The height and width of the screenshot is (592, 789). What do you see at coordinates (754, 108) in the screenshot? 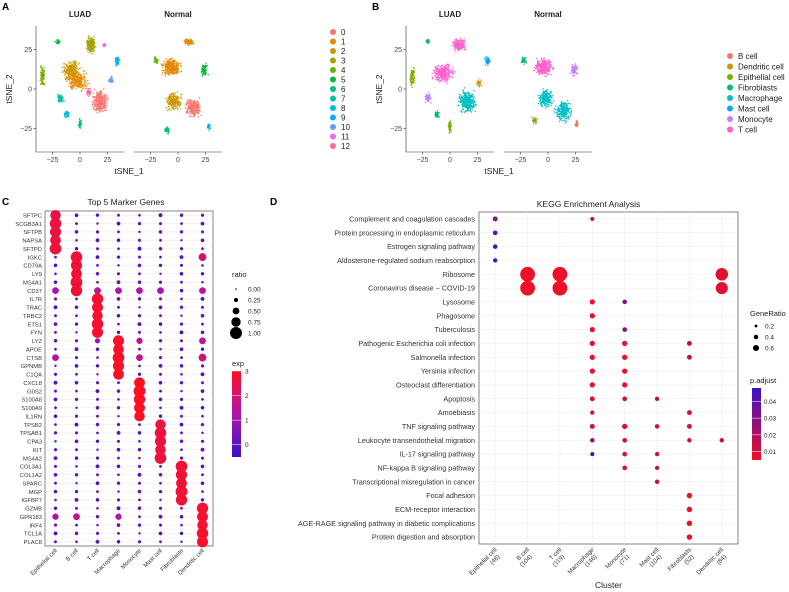
I see `legend-label: Mast cell` at bounding box center [754, 108].